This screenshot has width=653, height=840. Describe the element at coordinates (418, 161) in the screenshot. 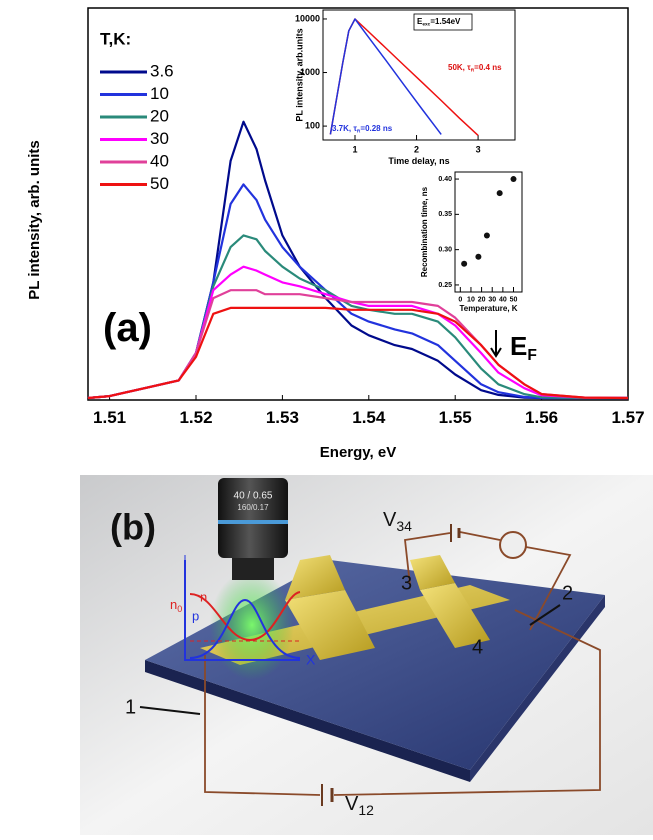

I see `x-axis-label: Time delay, ns` at that location.